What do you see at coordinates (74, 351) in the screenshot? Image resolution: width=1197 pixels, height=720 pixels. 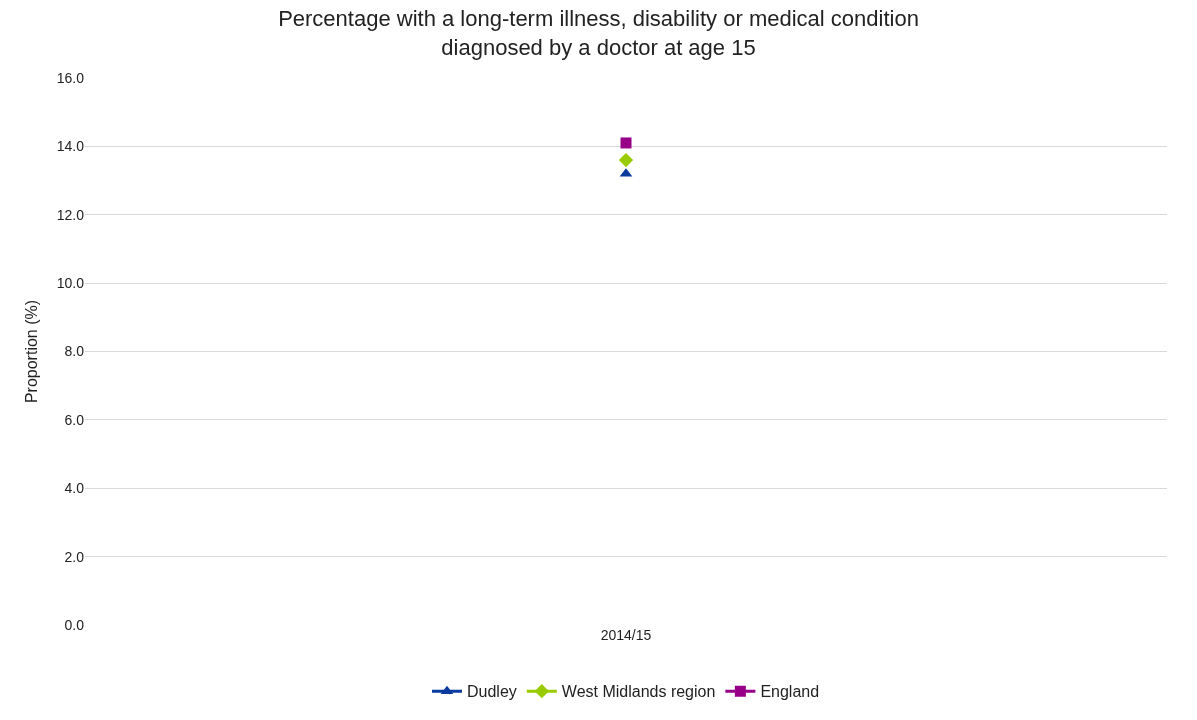 I see `y-tick-label: 8.0` at bounding box center [74, 351].